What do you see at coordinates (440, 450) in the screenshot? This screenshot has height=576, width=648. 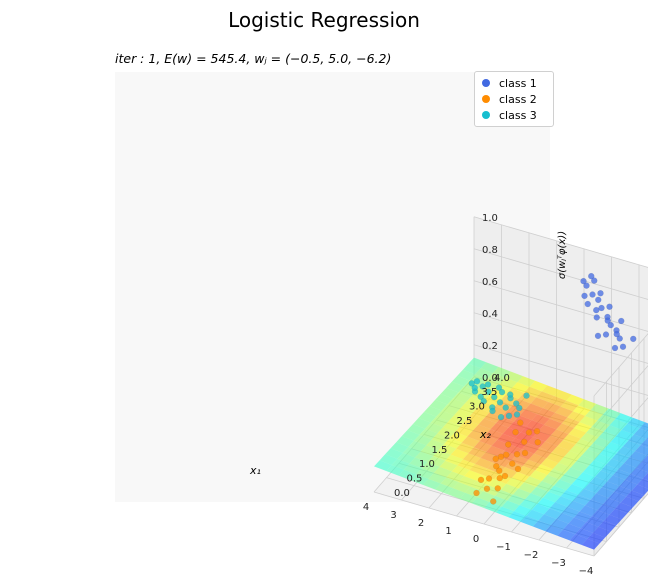 I see `x2-tick-label: 1.5` at bounding box center [440, 450].